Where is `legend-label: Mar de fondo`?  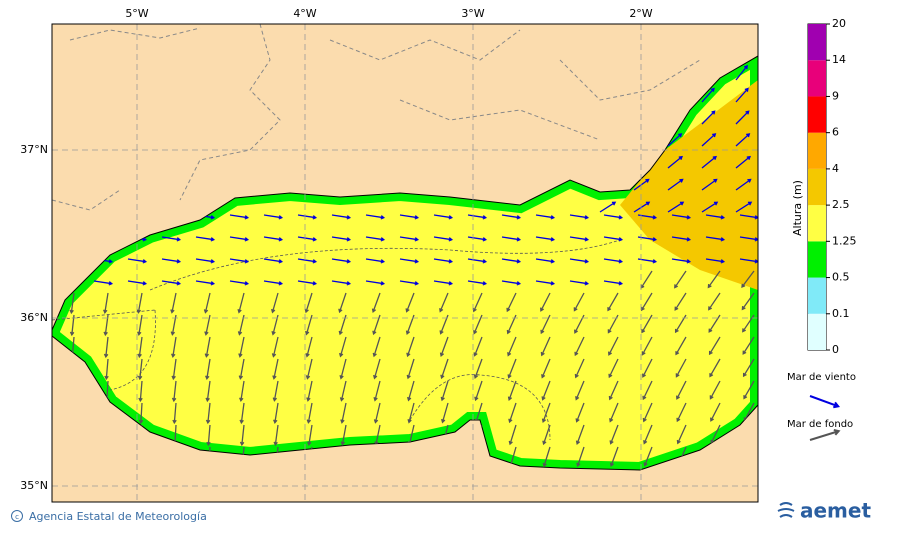
legend-label: Mar de fondo is located at coordinates (820, 424).